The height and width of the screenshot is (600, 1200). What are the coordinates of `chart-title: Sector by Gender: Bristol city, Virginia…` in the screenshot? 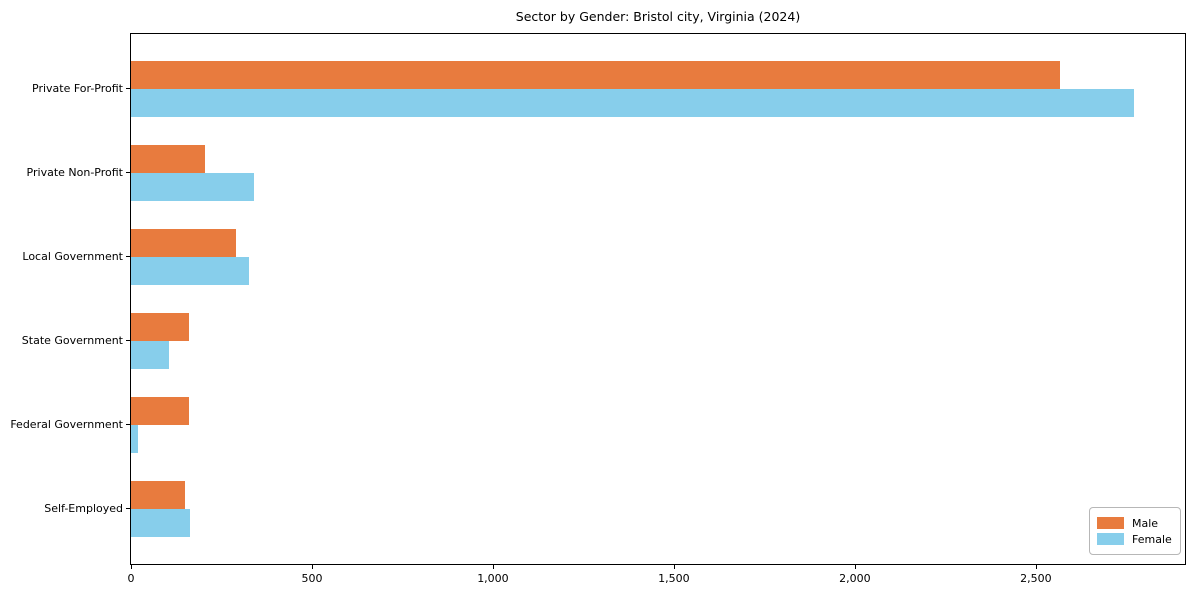 It's located at (658, 16).